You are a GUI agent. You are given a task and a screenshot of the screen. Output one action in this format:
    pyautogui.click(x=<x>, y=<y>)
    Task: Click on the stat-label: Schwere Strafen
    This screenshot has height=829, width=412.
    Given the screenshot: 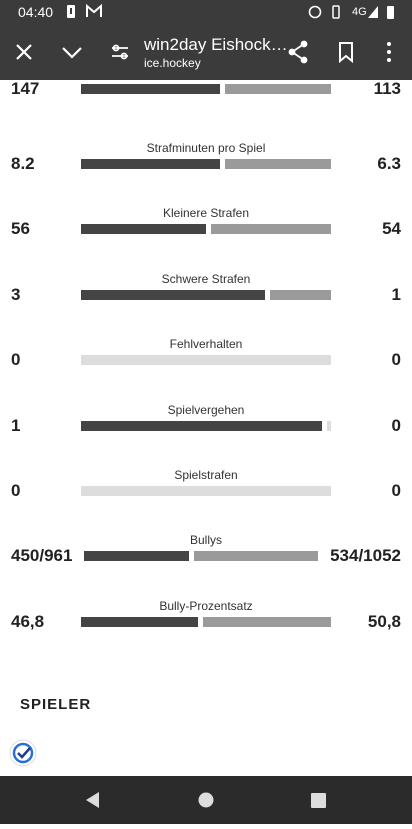 What is the action you would take?
    pyautogui.click(x=206, y=278)
    